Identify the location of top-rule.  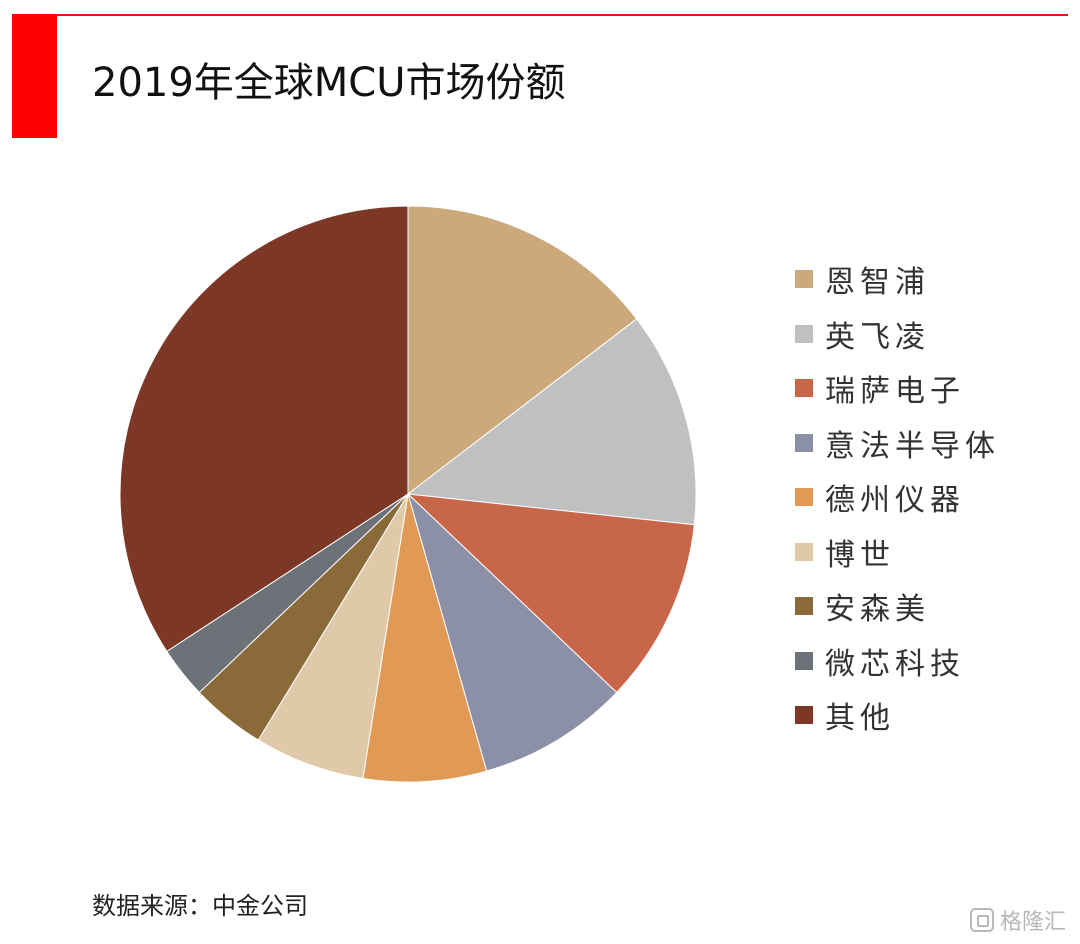
(562, 15).